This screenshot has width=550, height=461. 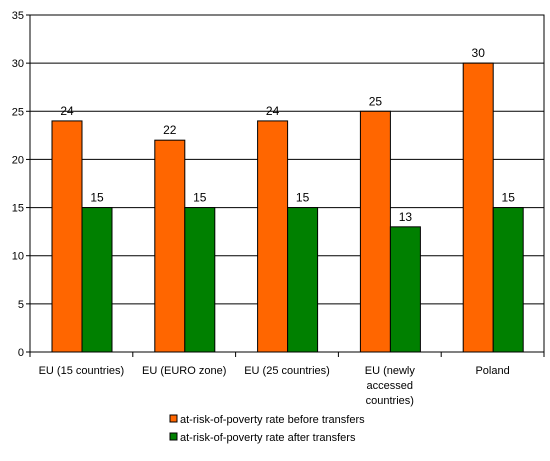 I want to click on data-label: 13, so click(x=406, y=217).